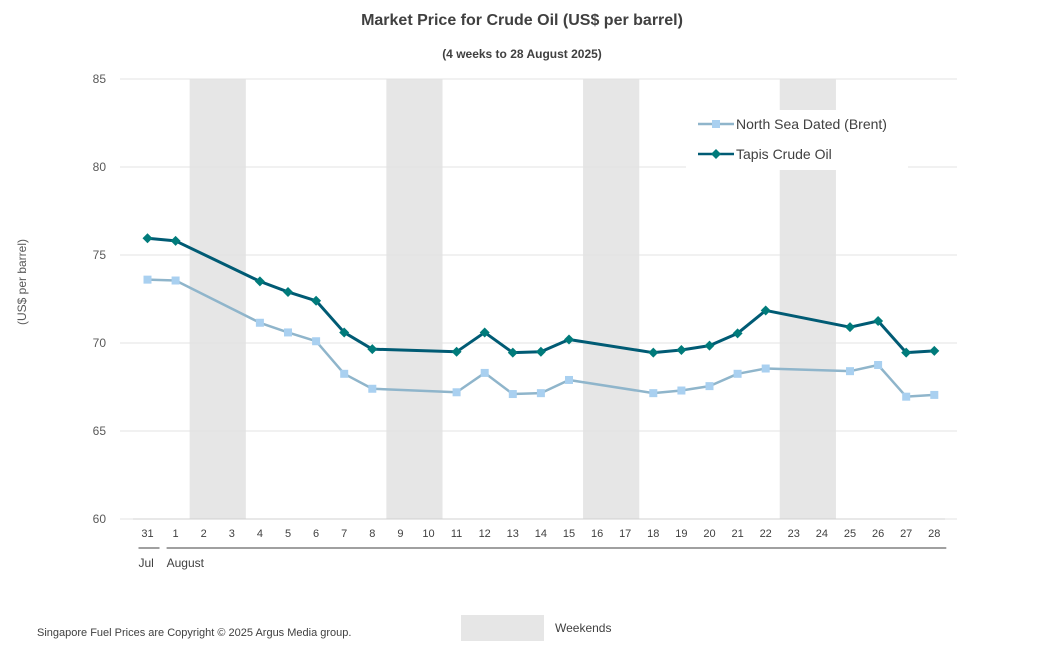 The height and width of the screenshot is (662, 1044). I want to click on x-tick-label: 19, so click(681, 534).